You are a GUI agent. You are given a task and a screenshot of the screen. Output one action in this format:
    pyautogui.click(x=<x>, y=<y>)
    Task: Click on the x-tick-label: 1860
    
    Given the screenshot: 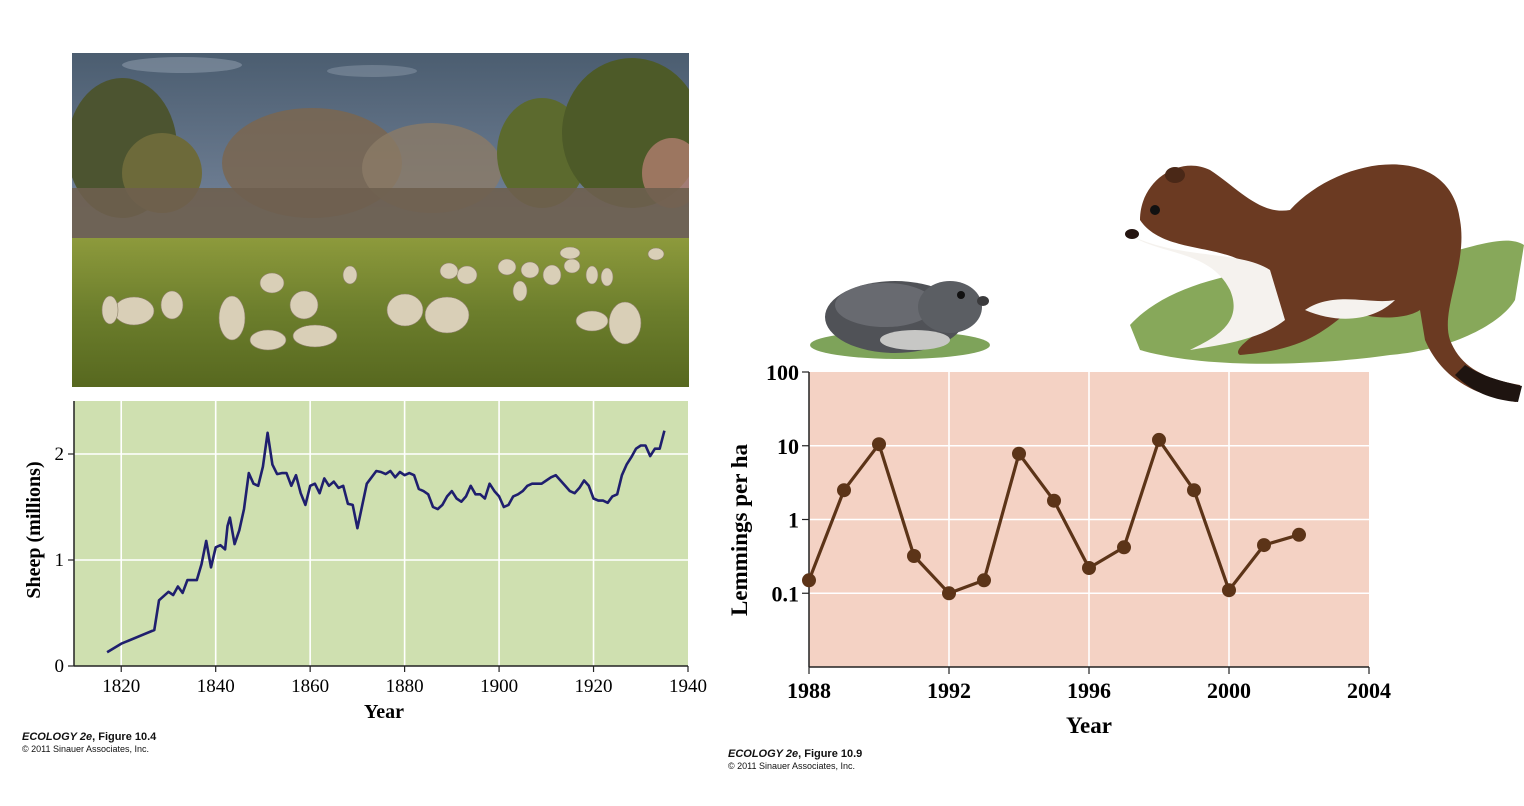 What is the action you would take?
    pyautogui.click(x=310, y=686)
    